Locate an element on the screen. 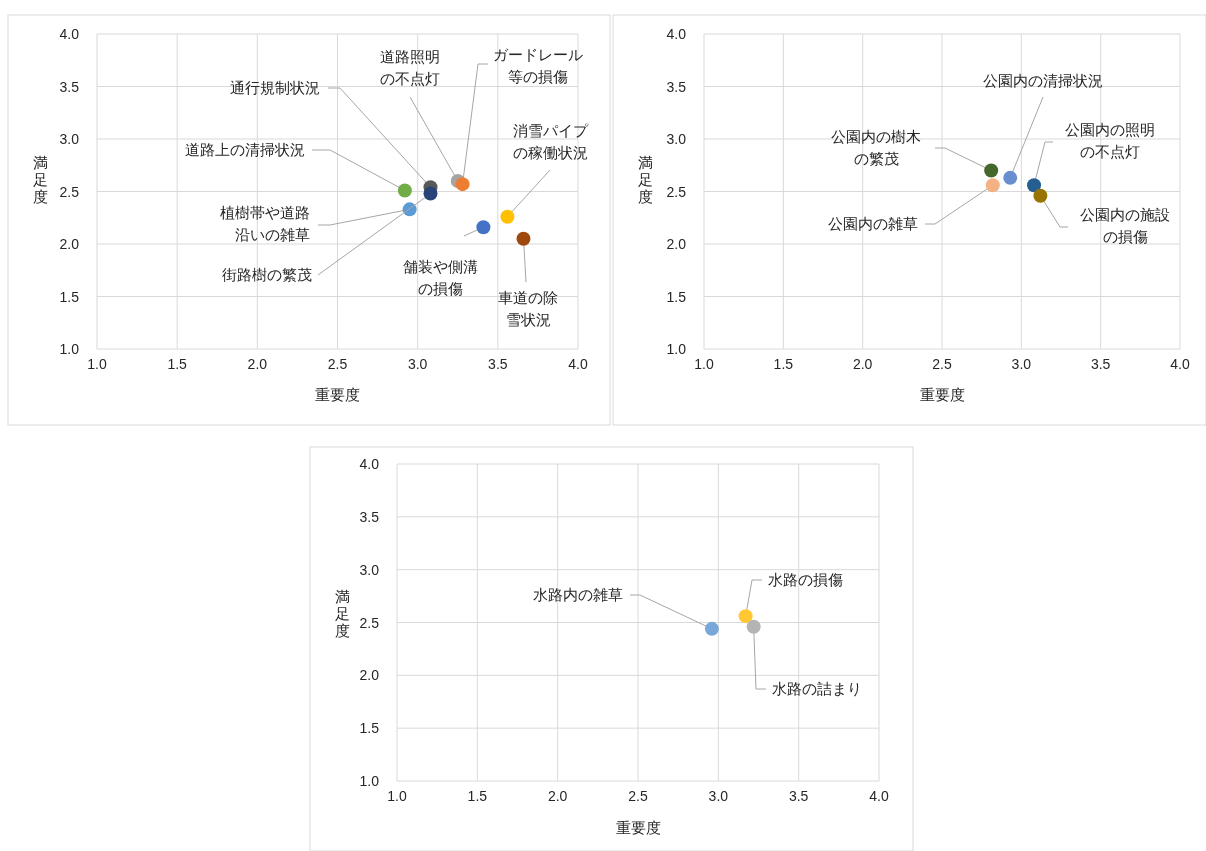 The width and height of the screenshot is (1206, 851). text: 植樹帯や道路沿いの雑草 is located at coordinates (265, 223).